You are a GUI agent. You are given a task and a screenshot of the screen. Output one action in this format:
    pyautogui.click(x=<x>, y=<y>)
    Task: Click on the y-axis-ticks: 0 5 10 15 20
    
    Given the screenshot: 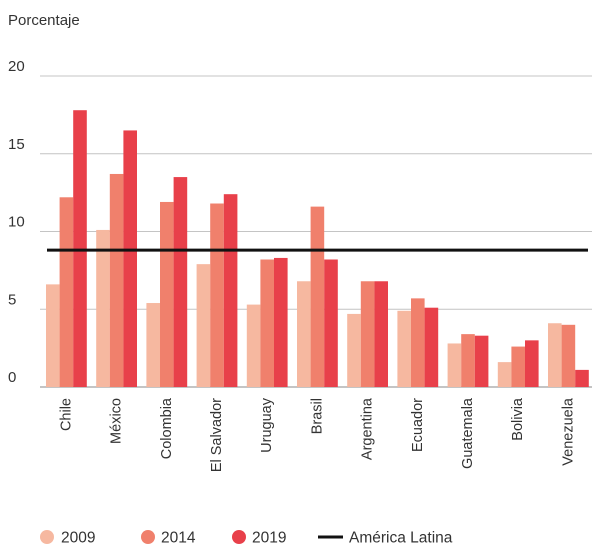 What is the action you would take?
    pyautogui.click(x=16, y=222)
    